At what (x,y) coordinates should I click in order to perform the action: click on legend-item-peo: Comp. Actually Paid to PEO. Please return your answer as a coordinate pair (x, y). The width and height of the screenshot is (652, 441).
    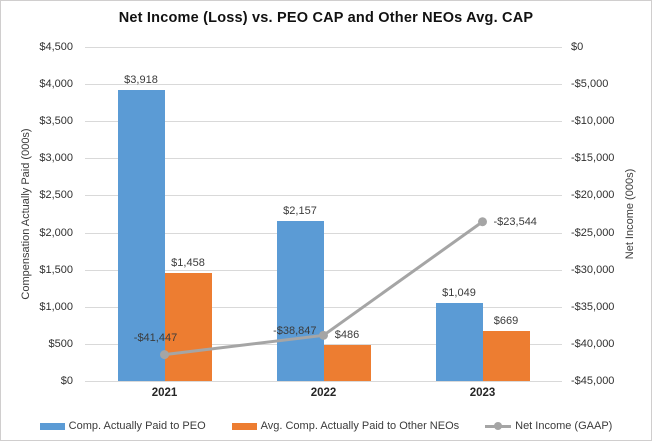
    Looking at the image, I should click on (122, 426).